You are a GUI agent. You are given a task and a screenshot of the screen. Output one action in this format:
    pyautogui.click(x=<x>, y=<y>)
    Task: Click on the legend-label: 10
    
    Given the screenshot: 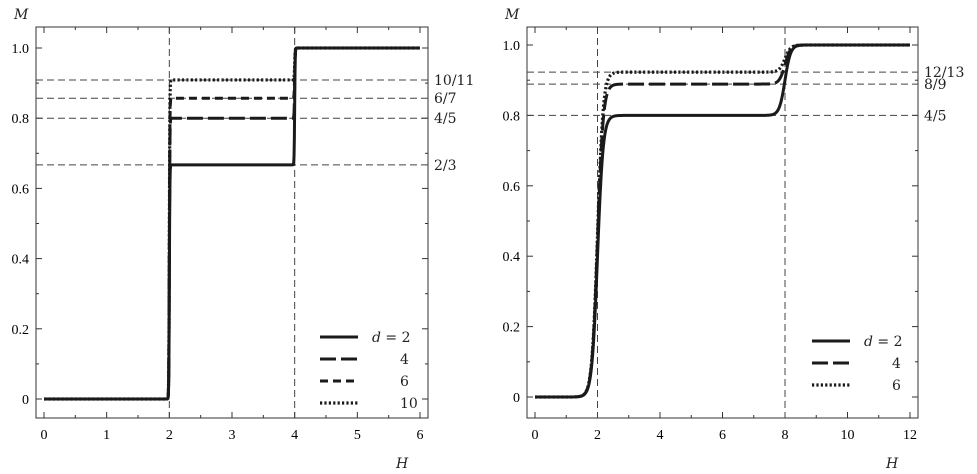 What is the action you would take?
    pyautogui.click(x=409, y=404)
    